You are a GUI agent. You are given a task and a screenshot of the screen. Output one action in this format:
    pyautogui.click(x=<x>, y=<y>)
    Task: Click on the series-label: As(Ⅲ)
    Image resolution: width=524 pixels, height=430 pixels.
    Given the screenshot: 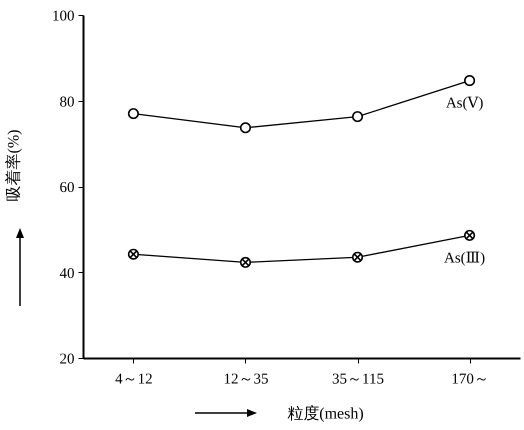 What is the action you would take?
    pyautogui.click(x=465, y=258)
    